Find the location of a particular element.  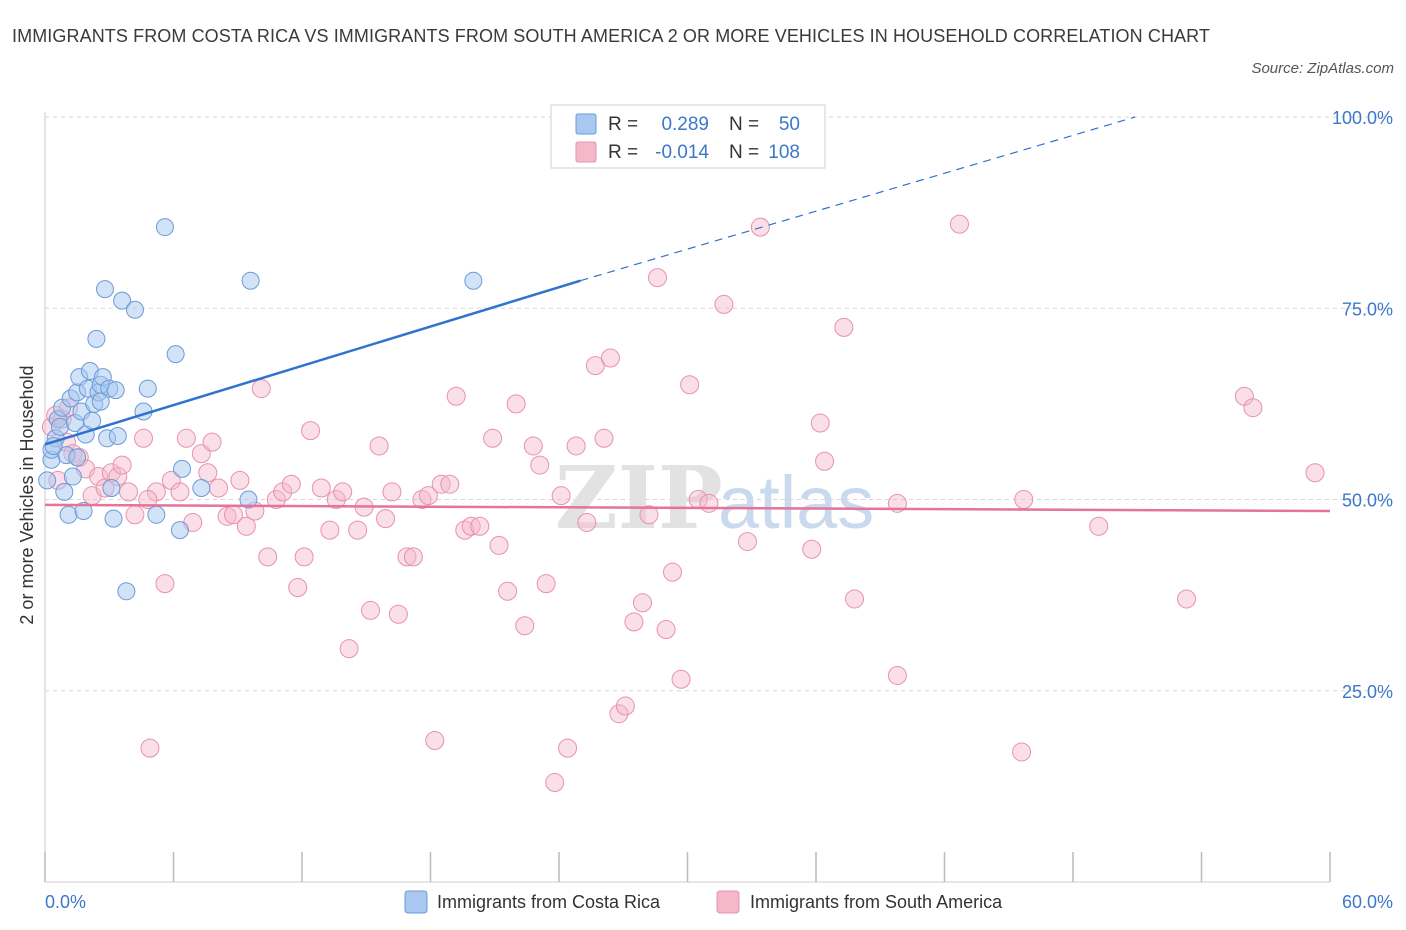

bottom-legend-swatch-south-america is located at coordinates (728, 902).